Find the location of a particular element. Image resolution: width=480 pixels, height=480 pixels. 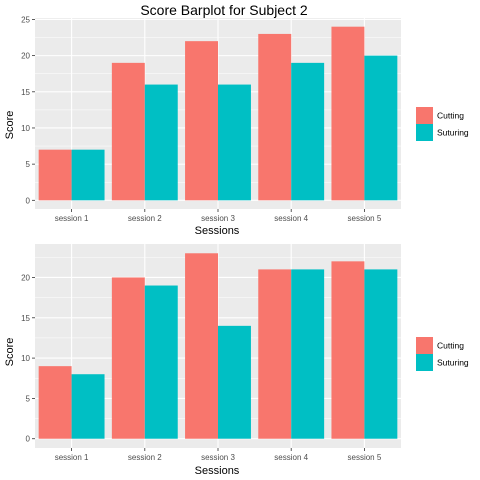

chart-2-legend-label-suturing: Suturing is located at coordinates (453, 363).